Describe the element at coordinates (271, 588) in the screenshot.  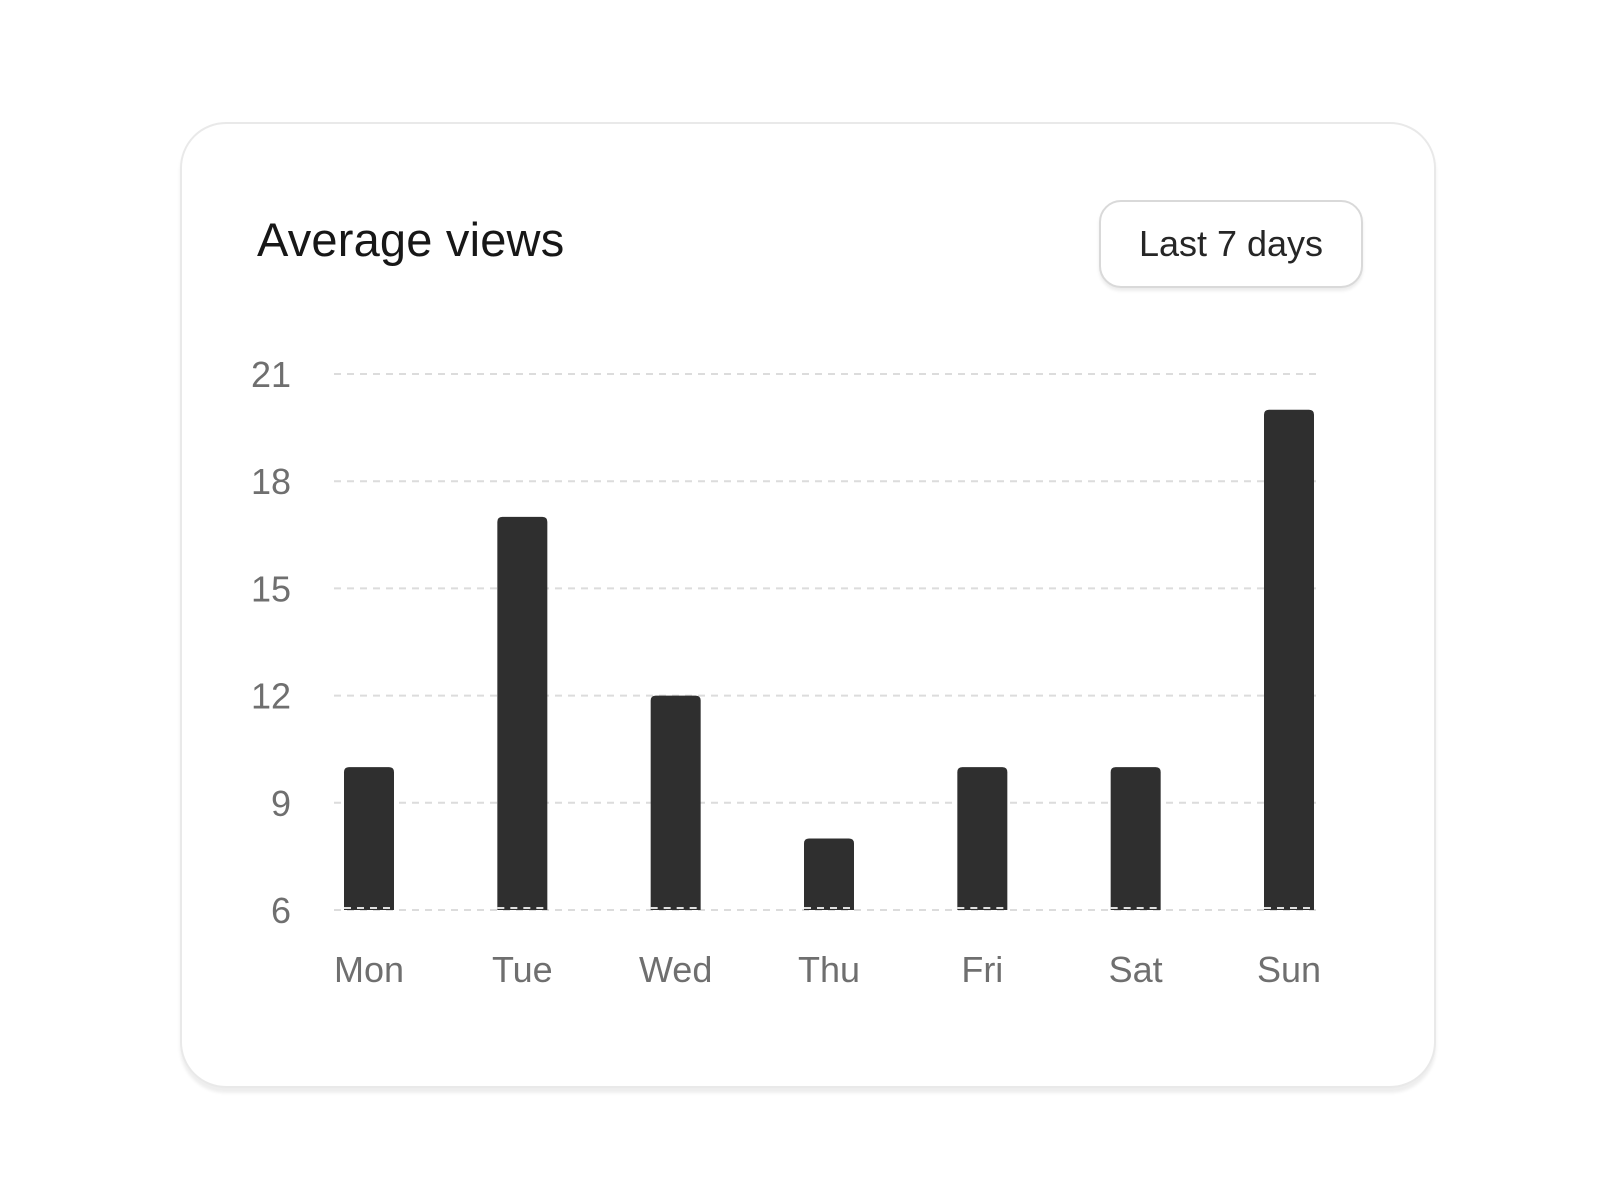
I see `y-tick-label: 15` at that location.